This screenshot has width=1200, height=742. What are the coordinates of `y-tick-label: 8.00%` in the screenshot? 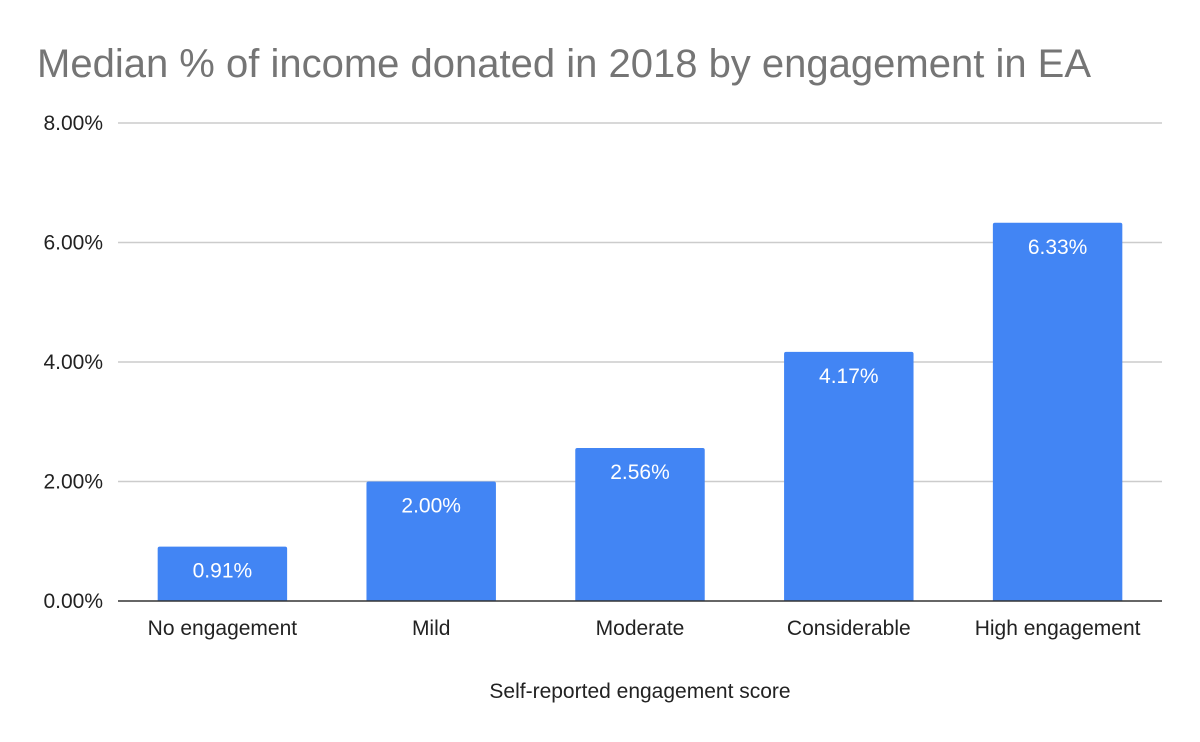 It's located at (73, 123).